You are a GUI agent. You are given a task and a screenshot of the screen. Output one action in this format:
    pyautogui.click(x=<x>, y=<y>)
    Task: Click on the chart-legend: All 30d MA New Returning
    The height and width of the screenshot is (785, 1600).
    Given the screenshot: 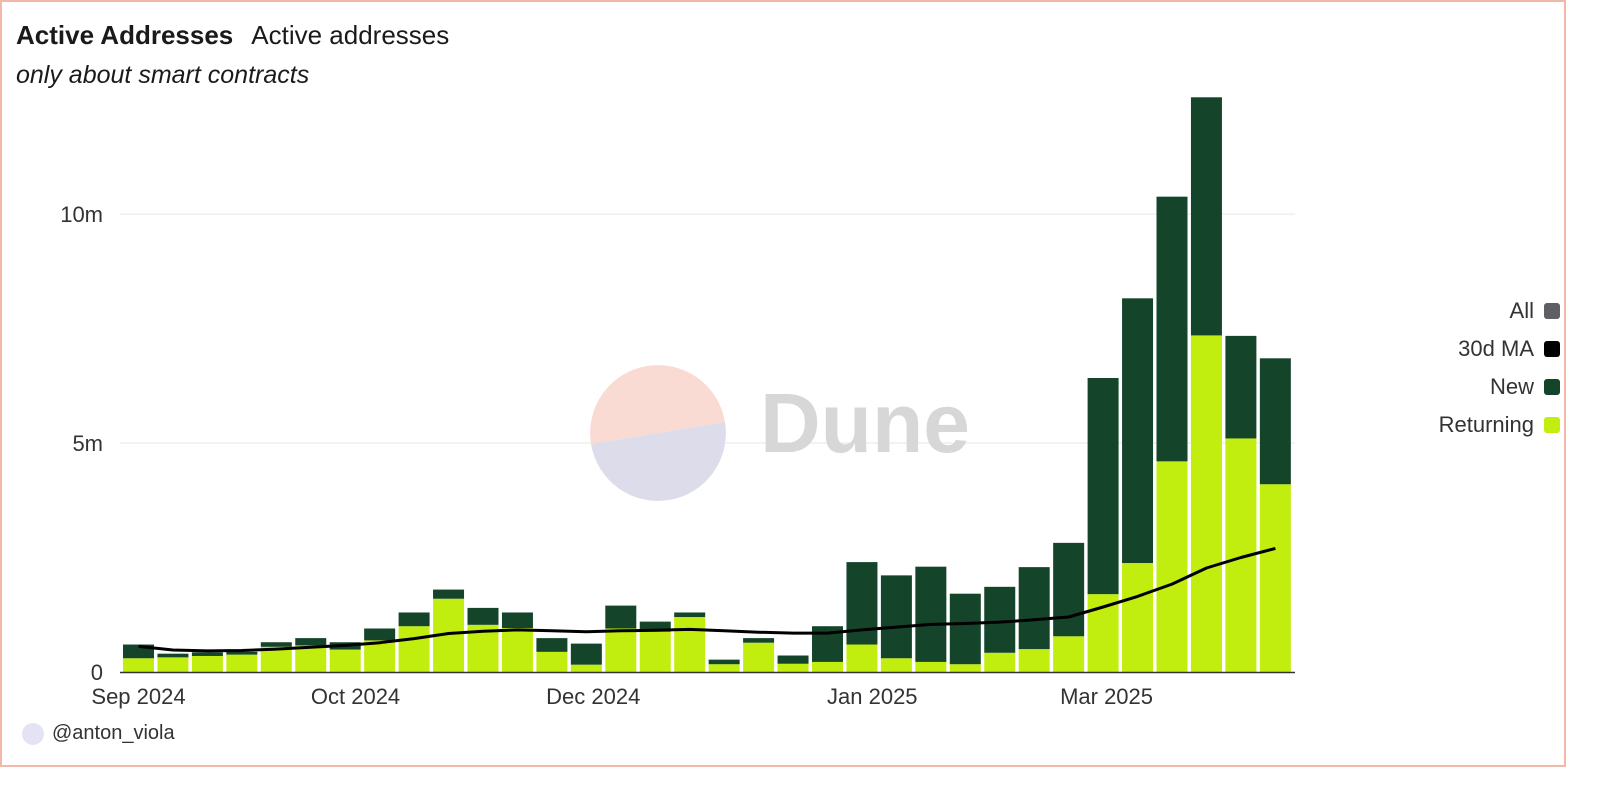 What is the action you would take?
    pyautogui.click(x=1499, y=368)
    